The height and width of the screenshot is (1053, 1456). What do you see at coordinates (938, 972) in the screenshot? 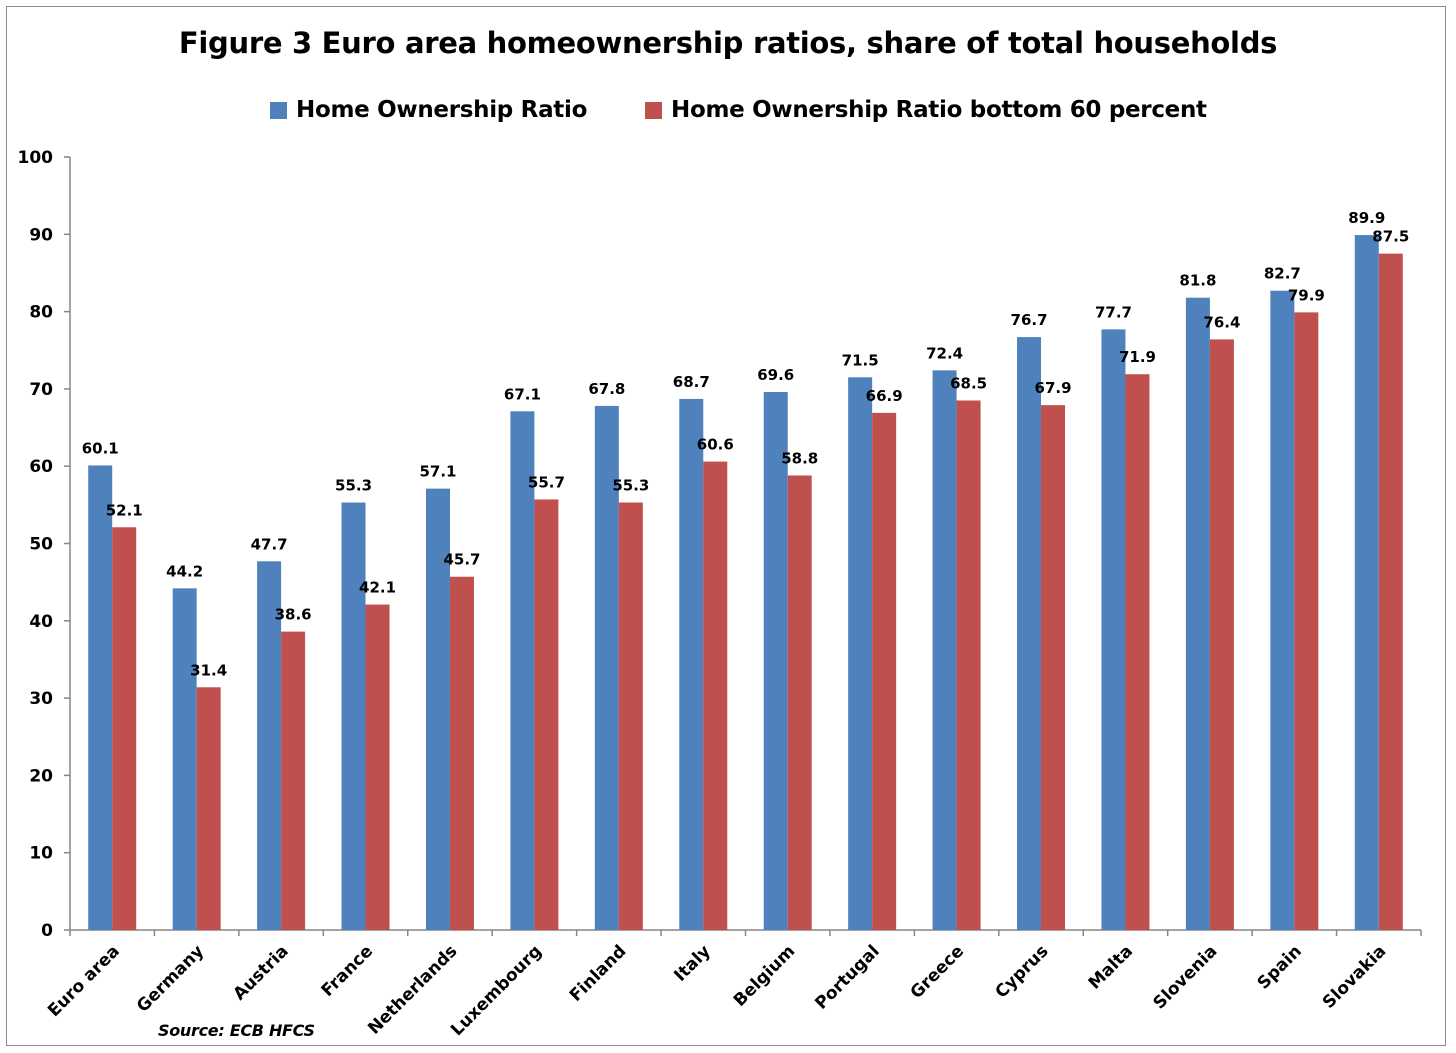
I see `x-category-label: Greece` at bounding box center [938, 972].